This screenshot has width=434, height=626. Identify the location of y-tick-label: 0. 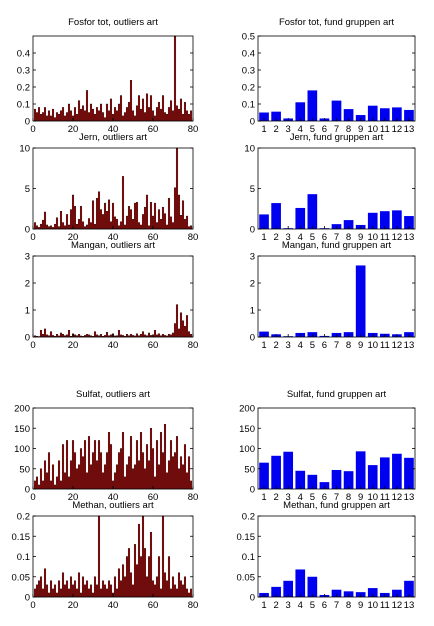
(27, 338).